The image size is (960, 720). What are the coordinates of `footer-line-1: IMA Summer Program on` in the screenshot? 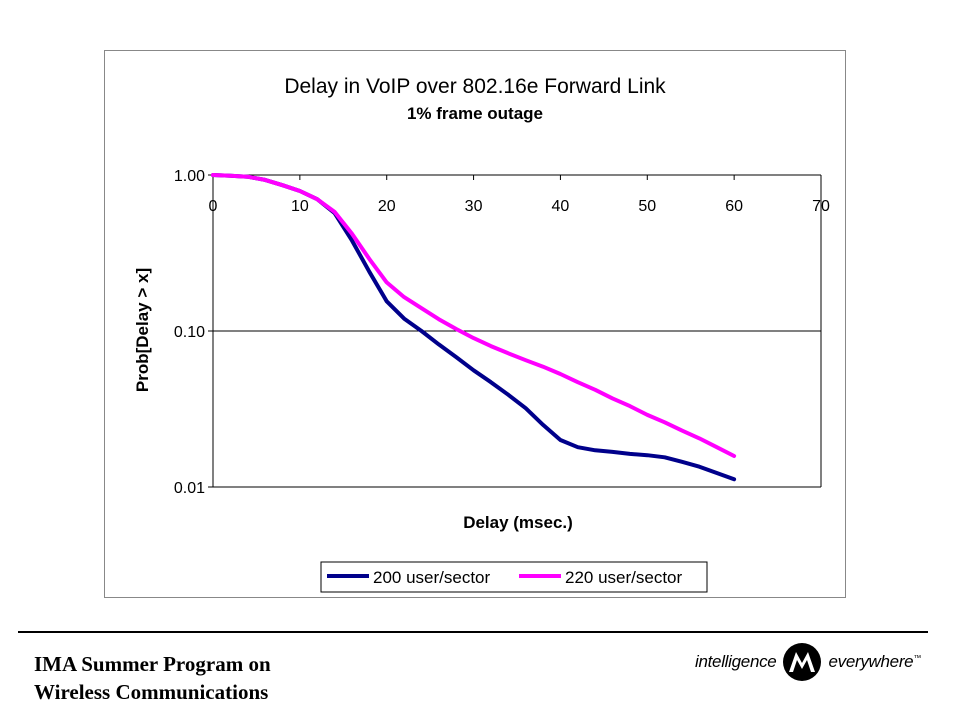 It's located at (152, 664).